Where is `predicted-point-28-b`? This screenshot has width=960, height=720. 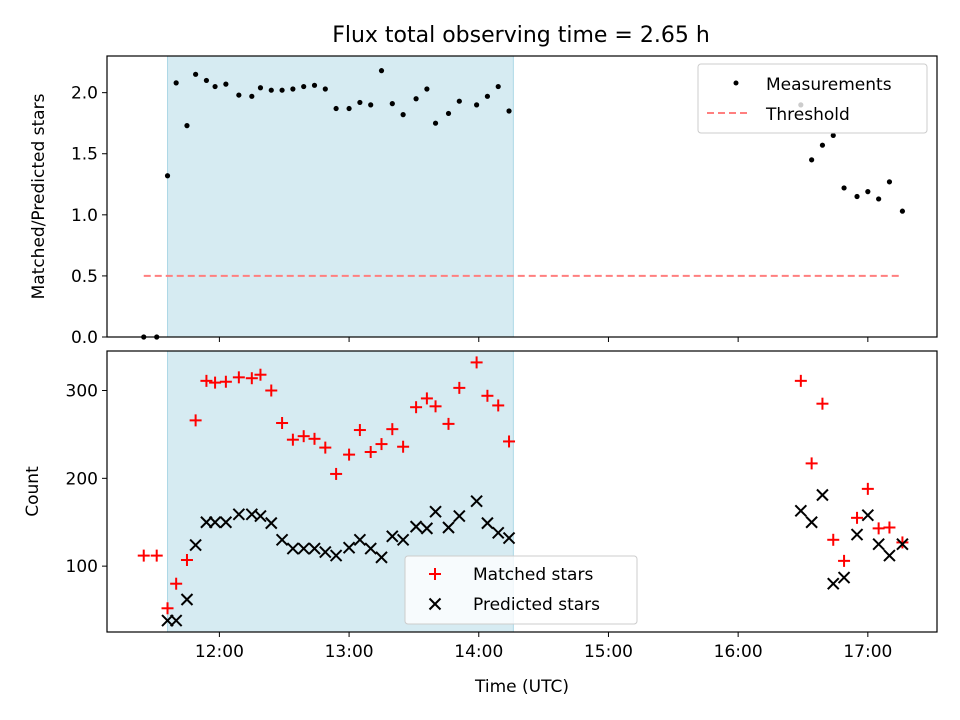
predicted-point-28-b is located at coordinates (476, 501).